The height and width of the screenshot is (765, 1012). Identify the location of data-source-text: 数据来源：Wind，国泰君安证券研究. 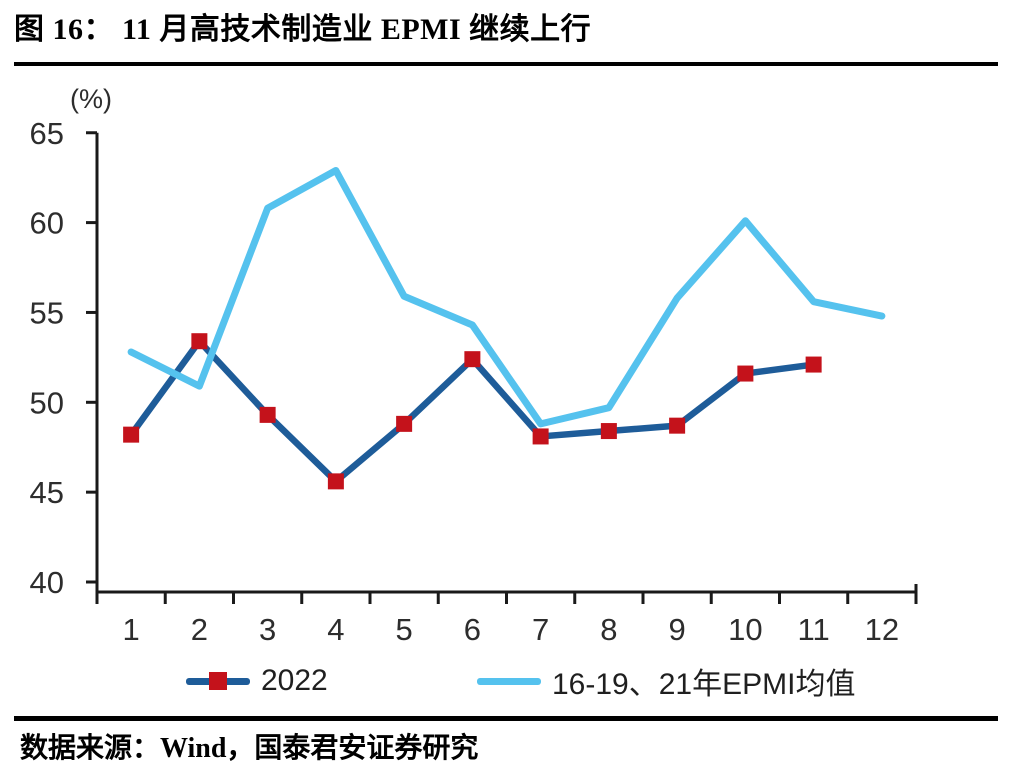
(249, 748).